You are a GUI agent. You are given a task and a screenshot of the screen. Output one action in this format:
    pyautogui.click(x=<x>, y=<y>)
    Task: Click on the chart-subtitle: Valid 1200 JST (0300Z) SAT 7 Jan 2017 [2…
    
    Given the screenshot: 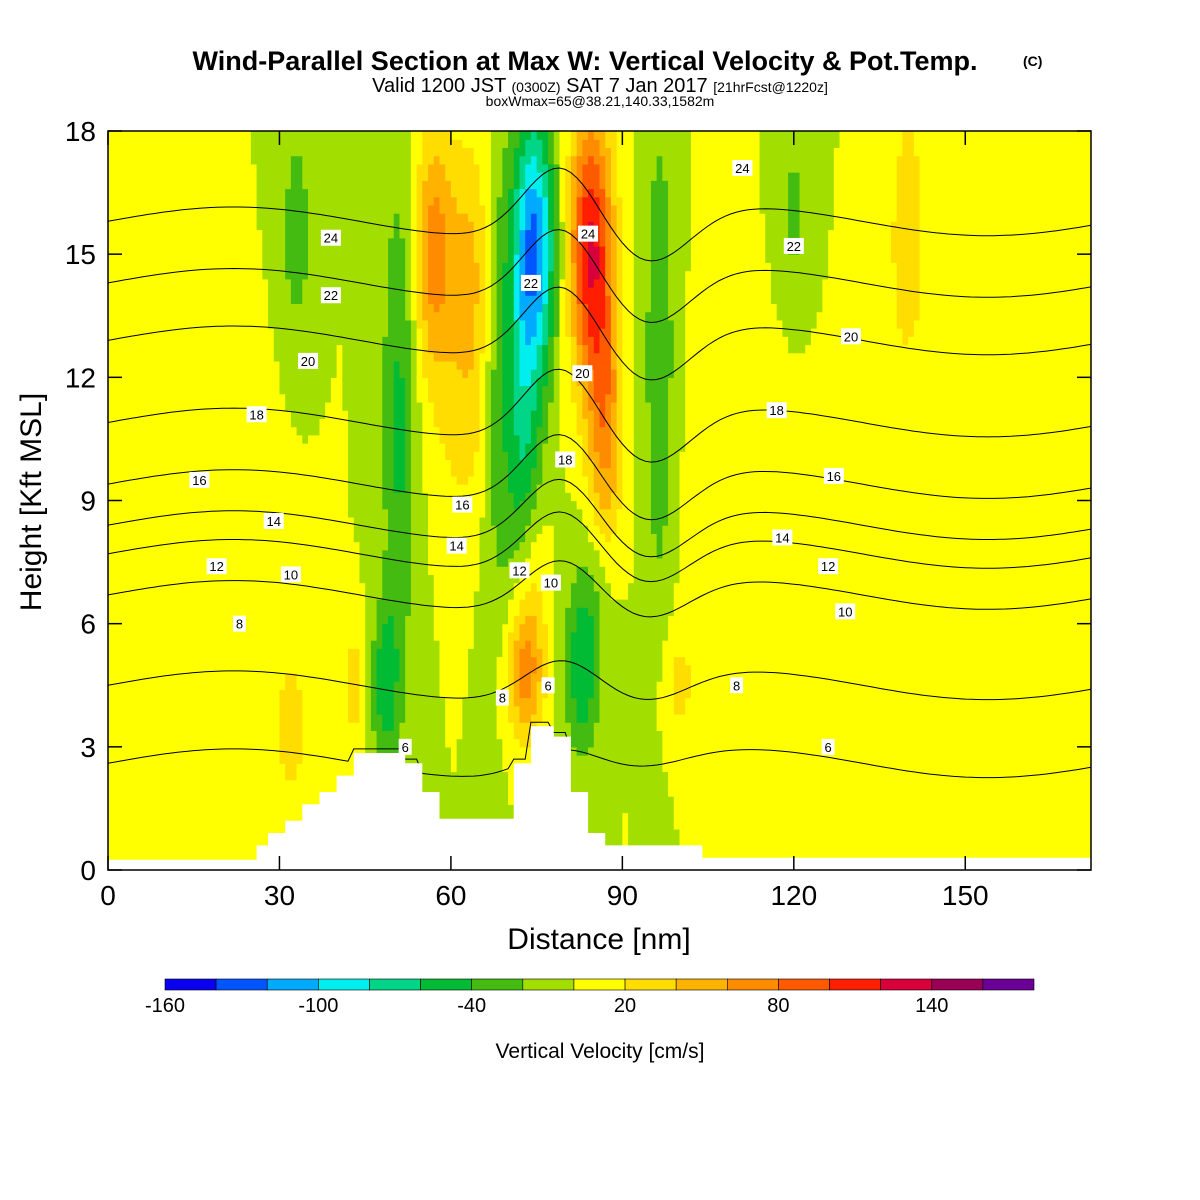 What is the action you would take?
    pyautogui.click(x=600, y=86)
    